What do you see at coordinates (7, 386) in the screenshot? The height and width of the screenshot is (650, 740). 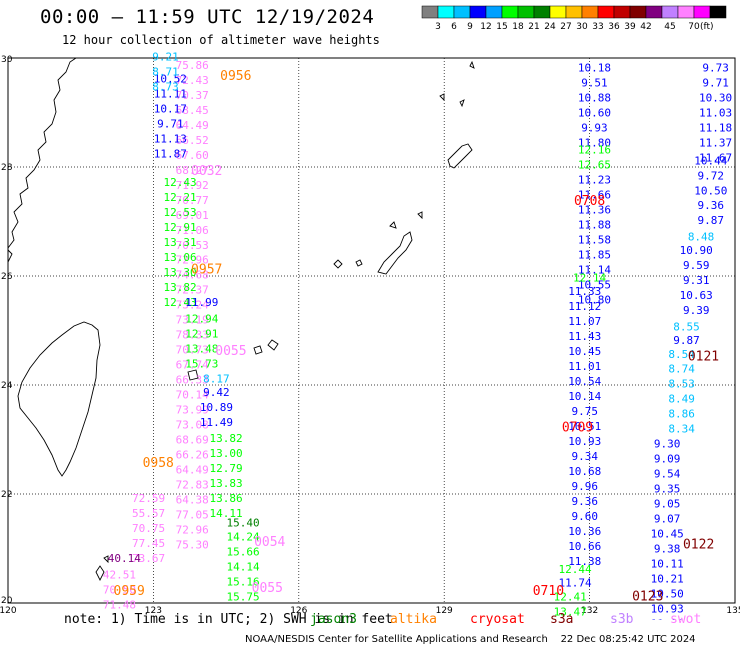 I see `lat-tick-label: 24` at bounding box center [7, 386].